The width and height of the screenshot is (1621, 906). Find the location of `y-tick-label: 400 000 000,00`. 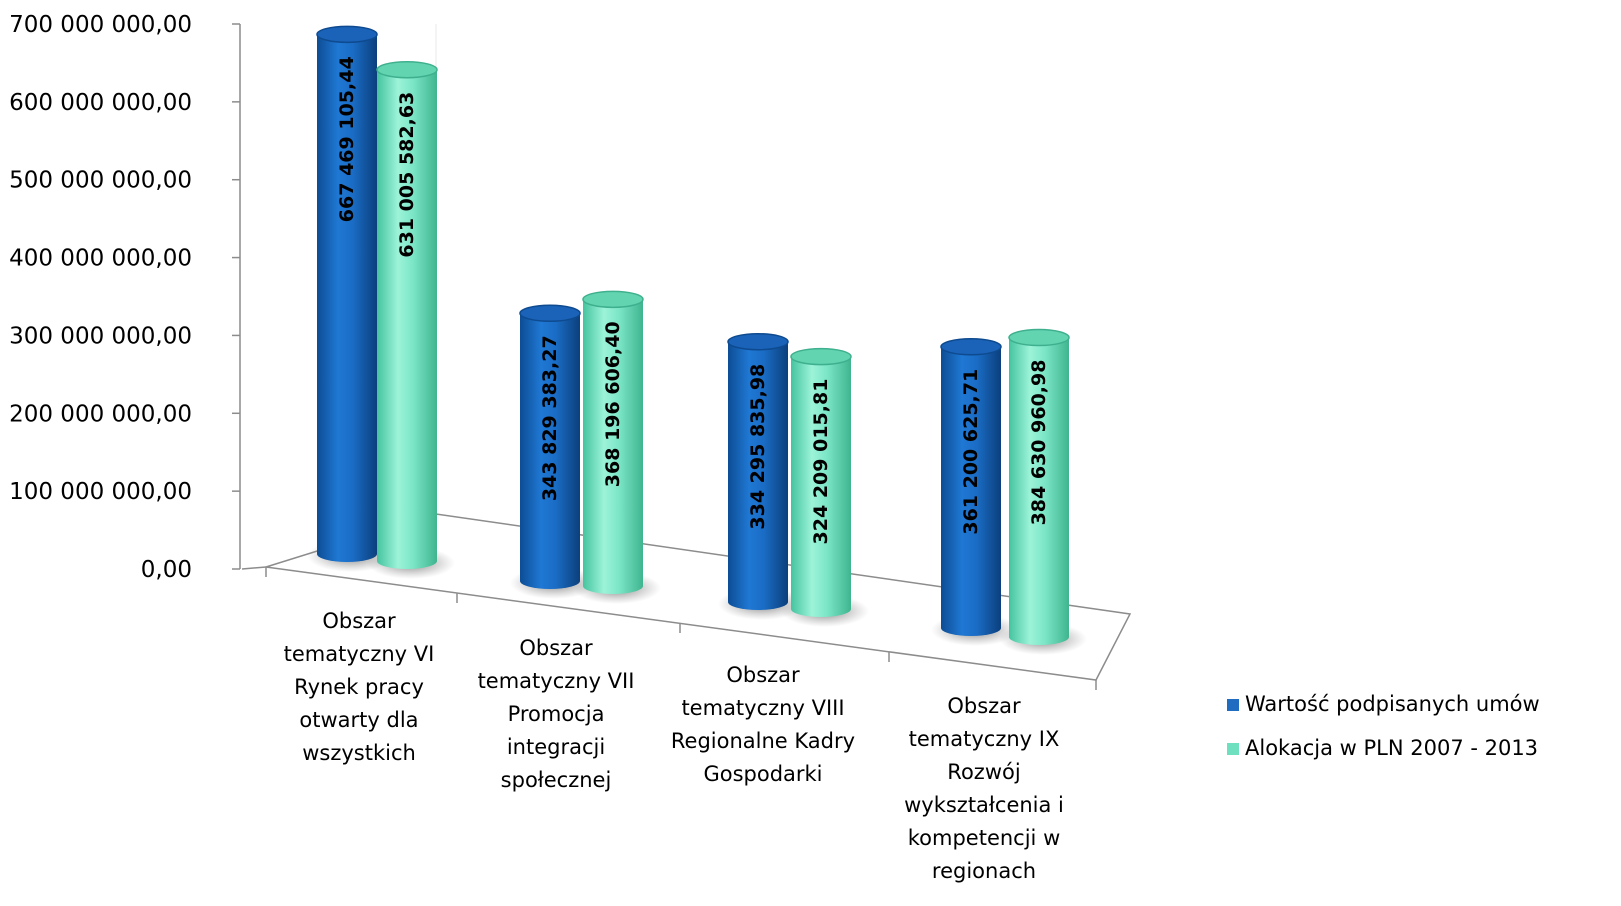

y-tick-label: 400 000 000,00 is located at coordinates (100, 259).